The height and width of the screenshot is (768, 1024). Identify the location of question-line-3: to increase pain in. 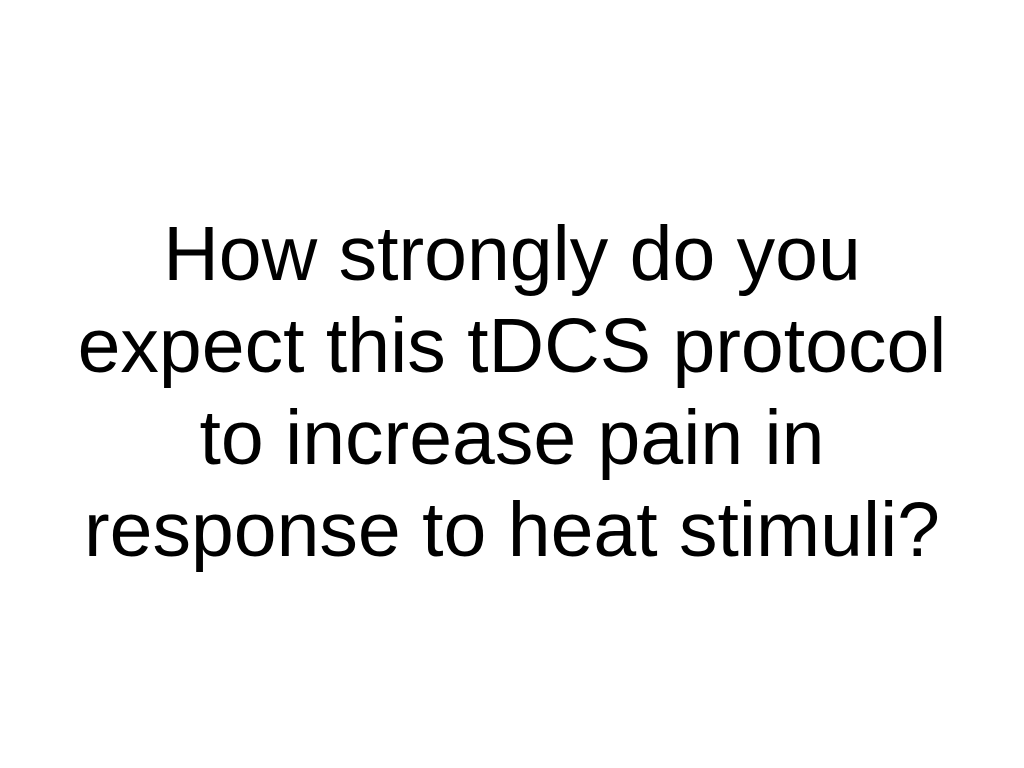
(512, 438).